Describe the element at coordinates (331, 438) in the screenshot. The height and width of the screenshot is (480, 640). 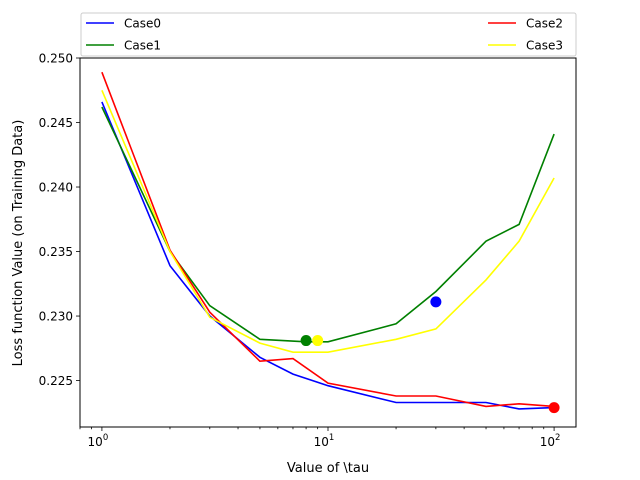
I see `x-tick-exponent: 1` at that location.